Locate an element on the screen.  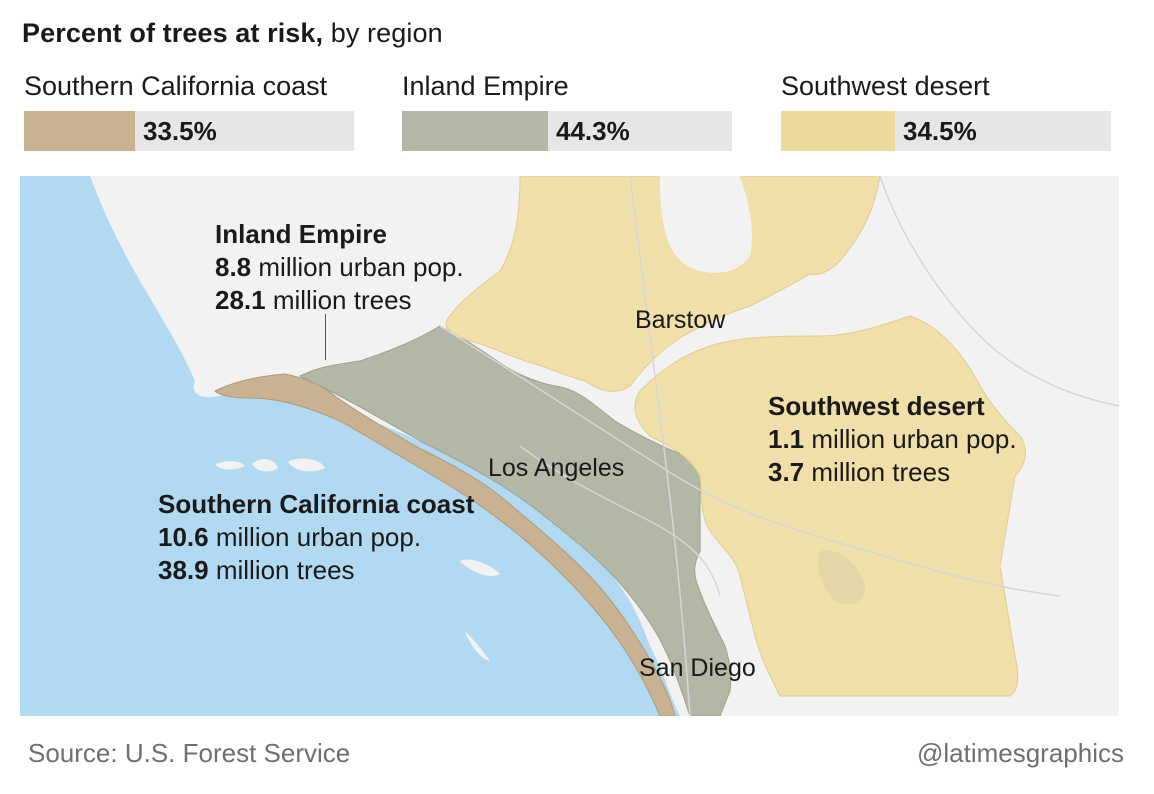
region-pop-coast: 10.6 million urban pop. is located at coordinates (316, 537).